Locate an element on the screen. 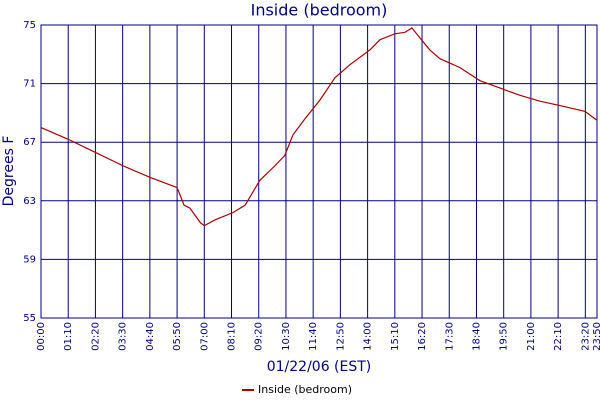 This screenshot has width=600, height=400. y-tick-label: 59 is located at coordinates (29, 259).